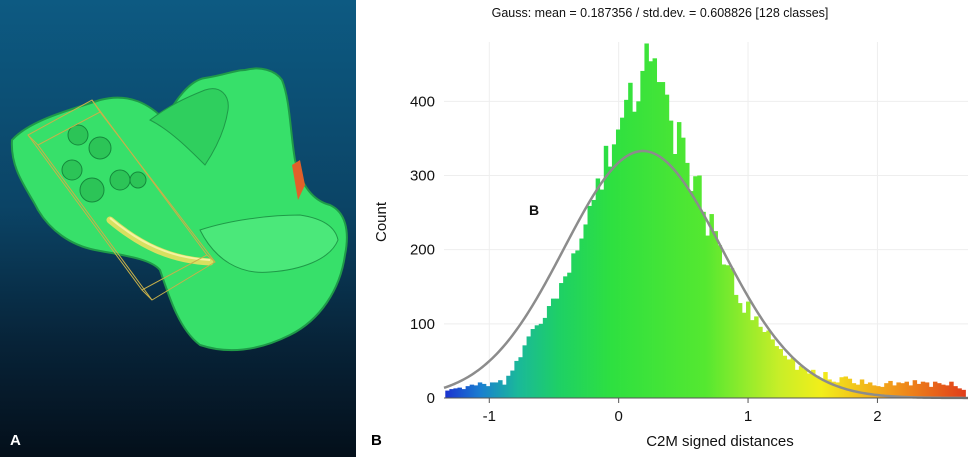 The width and height of the screenshot is (972, 457). Describe the element at coordinates (381, 221) in the screenshot. I see `y-axis-label: Count` at that location.